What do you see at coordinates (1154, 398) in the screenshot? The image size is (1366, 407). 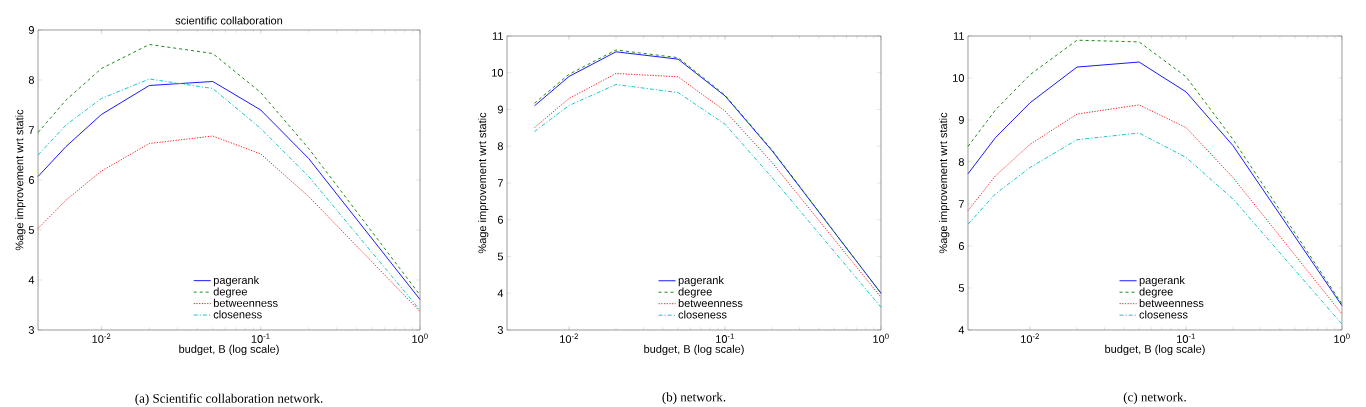 I see `text: (c) network.` at bounding box center [1154, 398].